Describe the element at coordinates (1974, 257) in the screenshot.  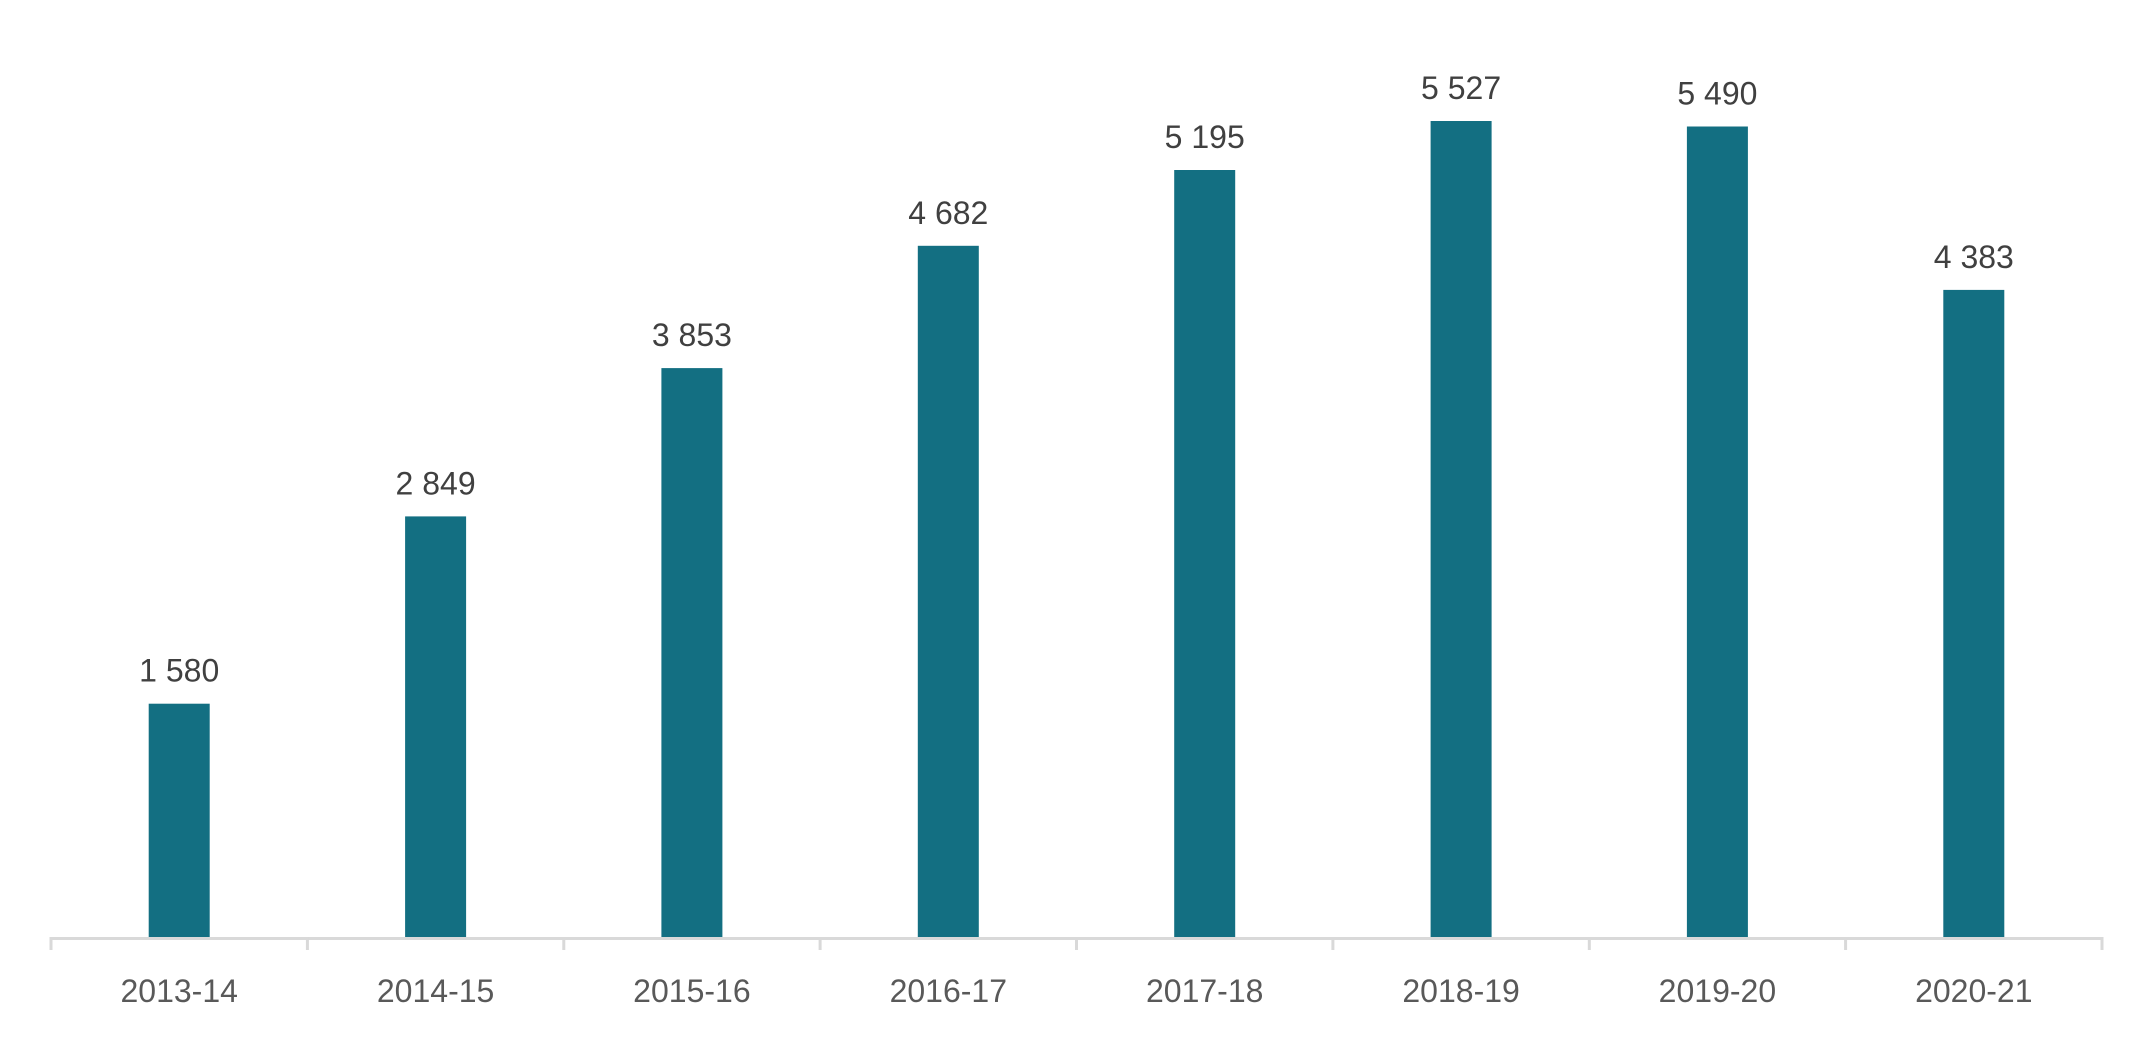
I see `data-label-2020-21: 4 383` at that location.